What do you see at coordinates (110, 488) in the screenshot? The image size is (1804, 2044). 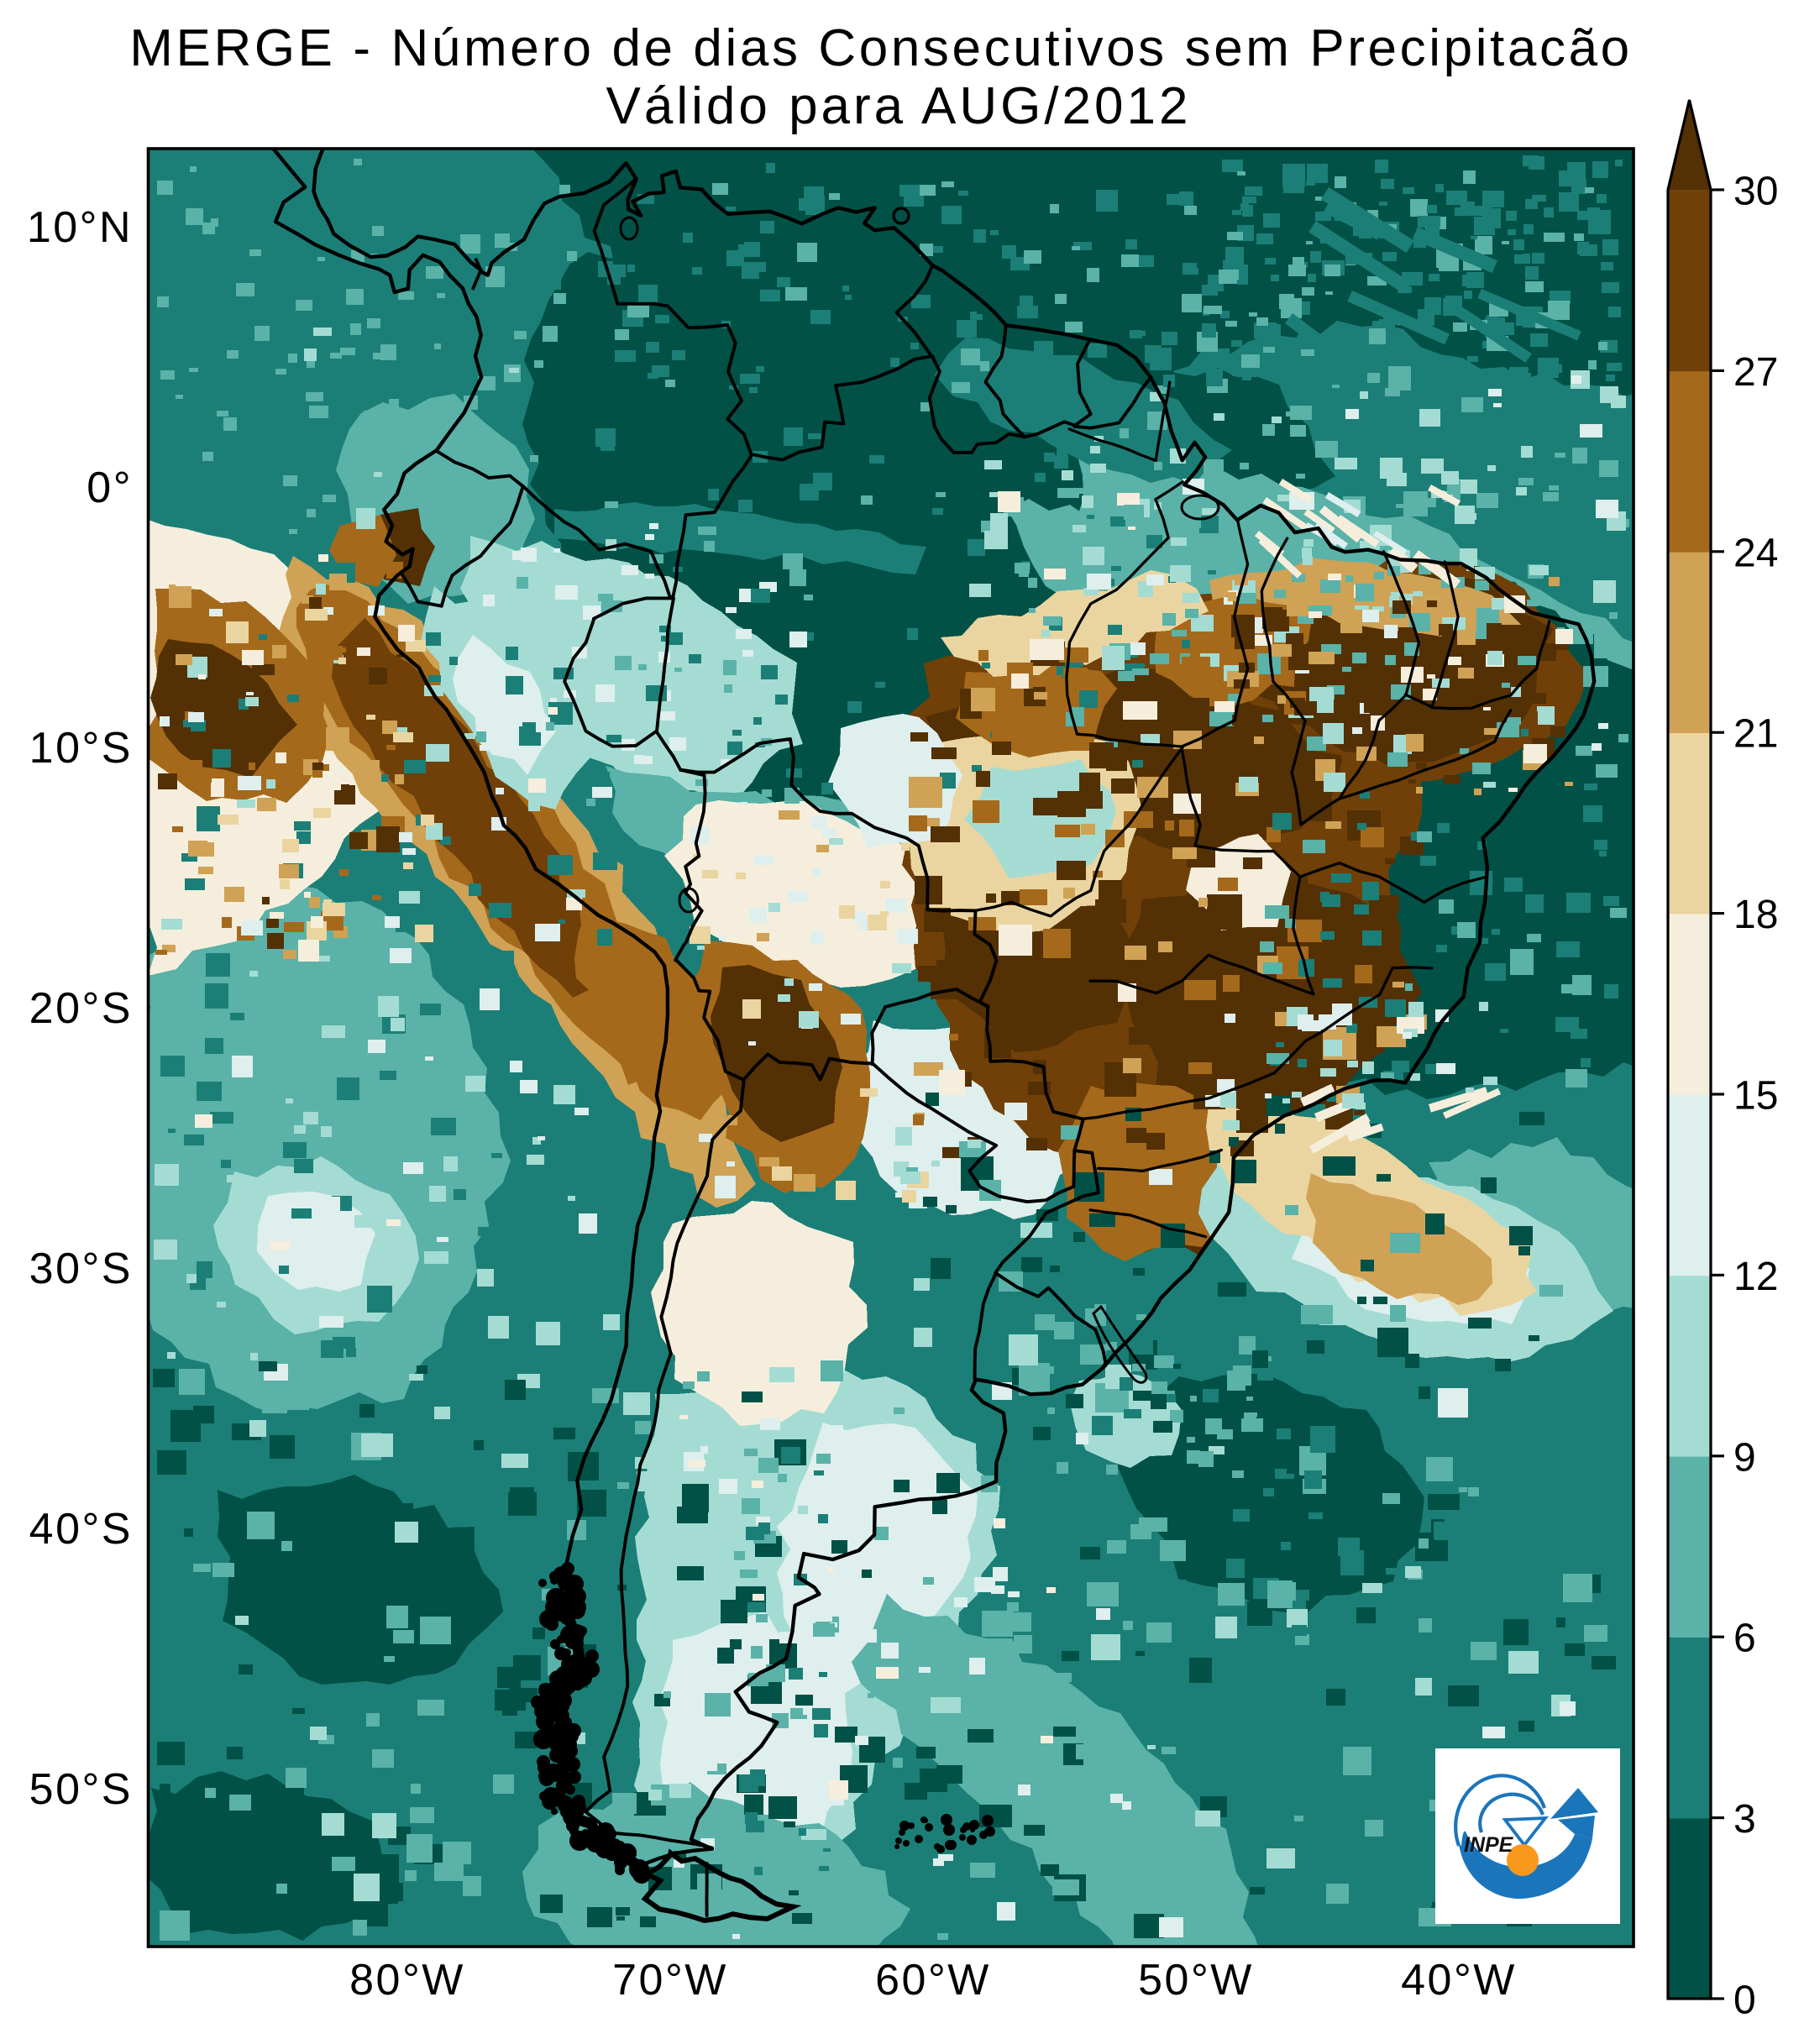 I see `svg-text: 0°` at bounding box center [110, 488].